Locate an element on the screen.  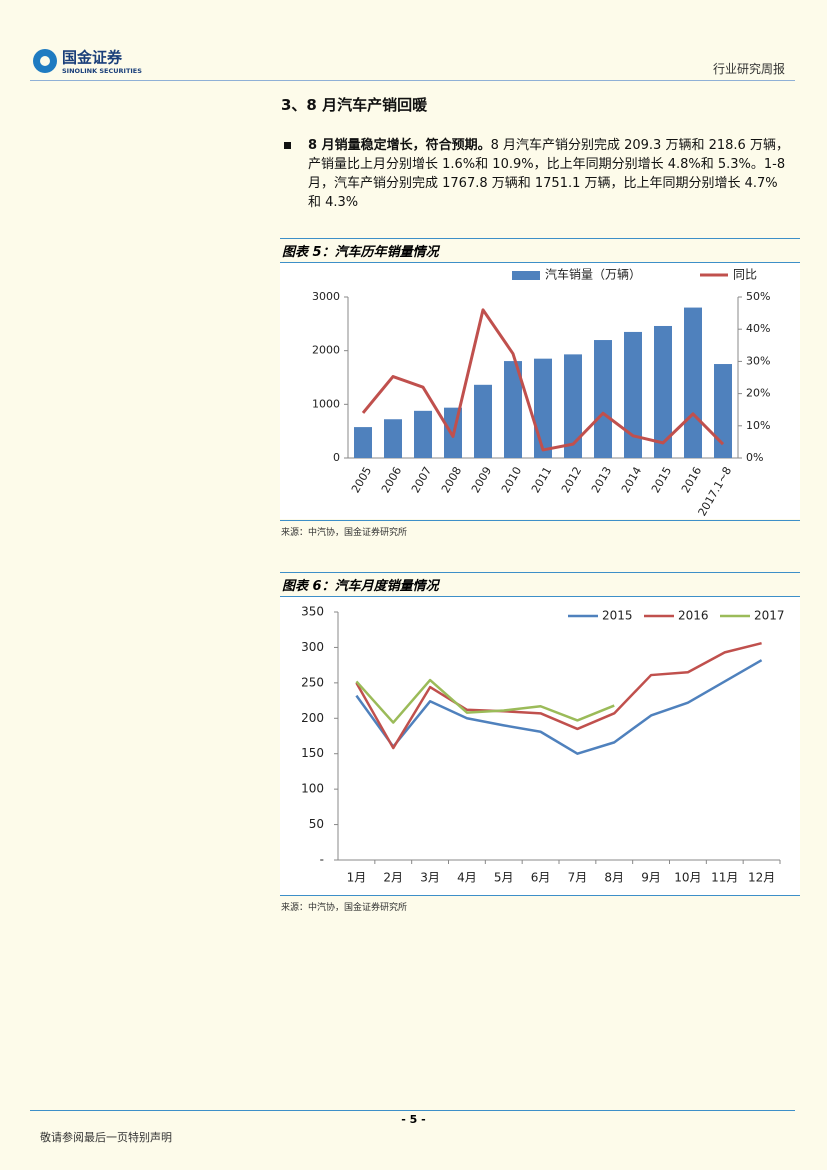
y2-tick-label: 20% is located at coordinates (758, 393).